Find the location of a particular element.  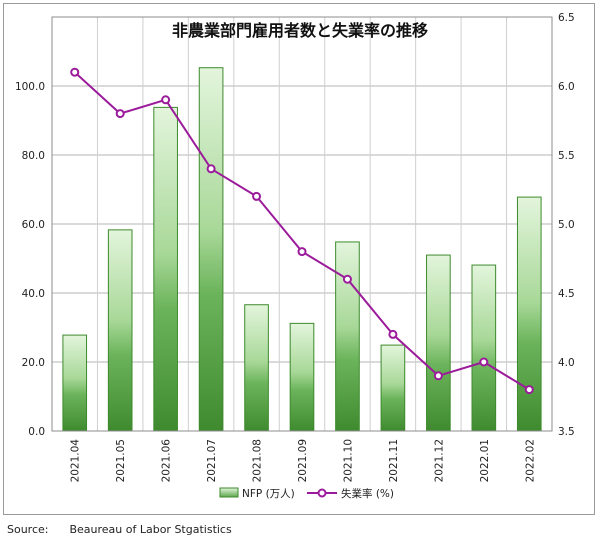

bar-2021.07 is located at coordinates (211, 249).